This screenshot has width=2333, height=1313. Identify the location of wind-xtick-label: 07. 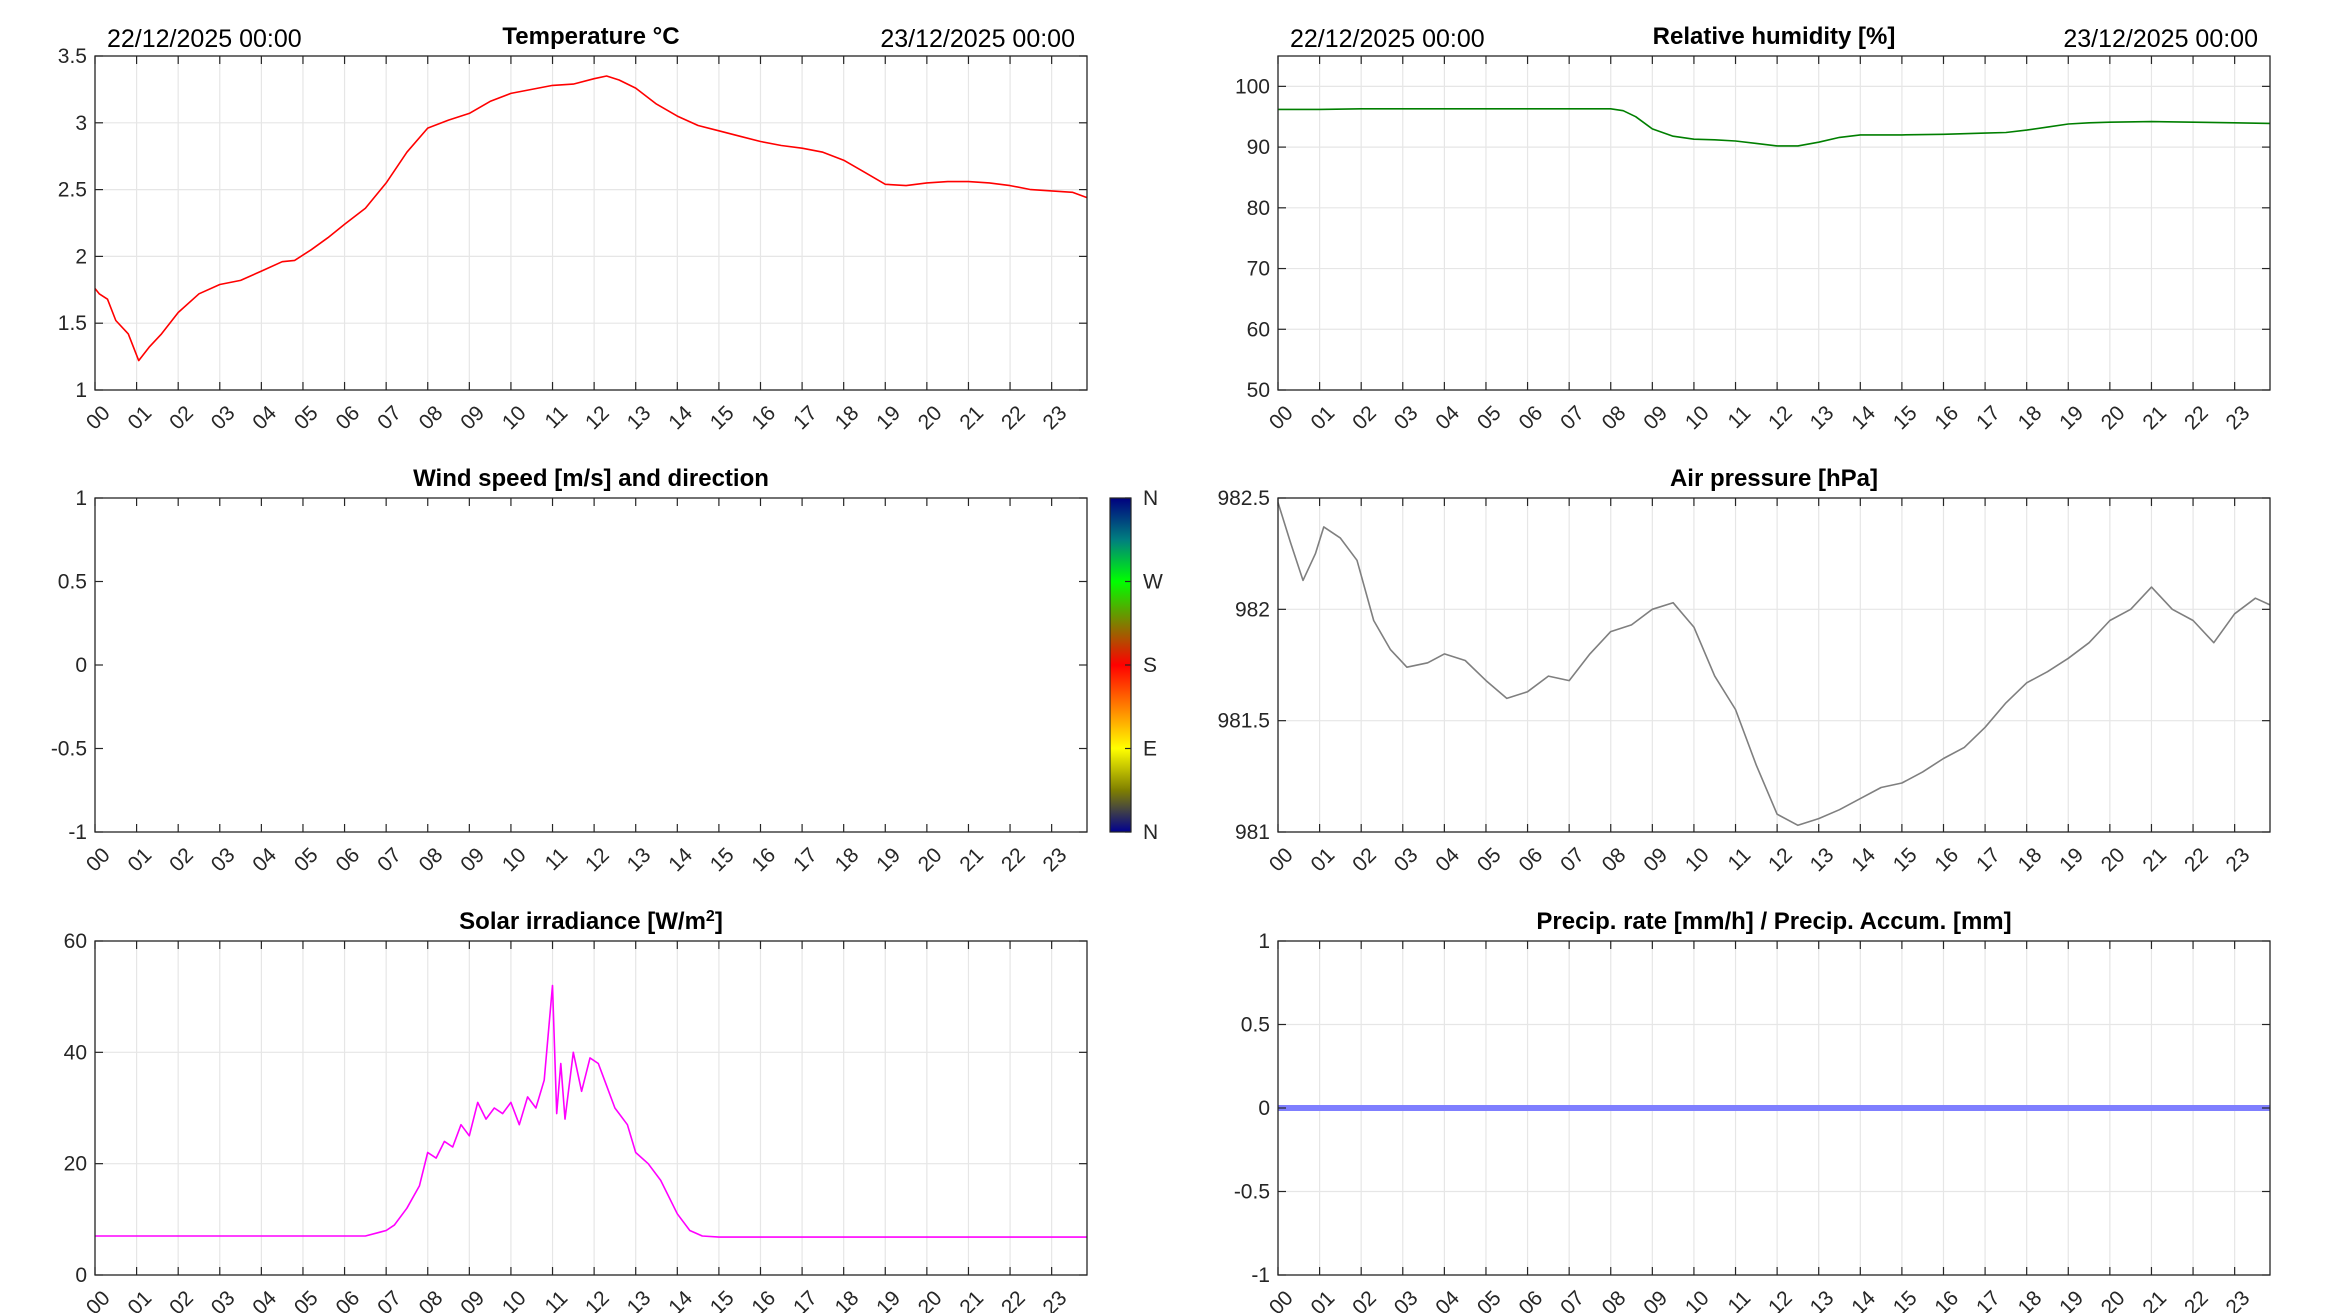
(389, 859).